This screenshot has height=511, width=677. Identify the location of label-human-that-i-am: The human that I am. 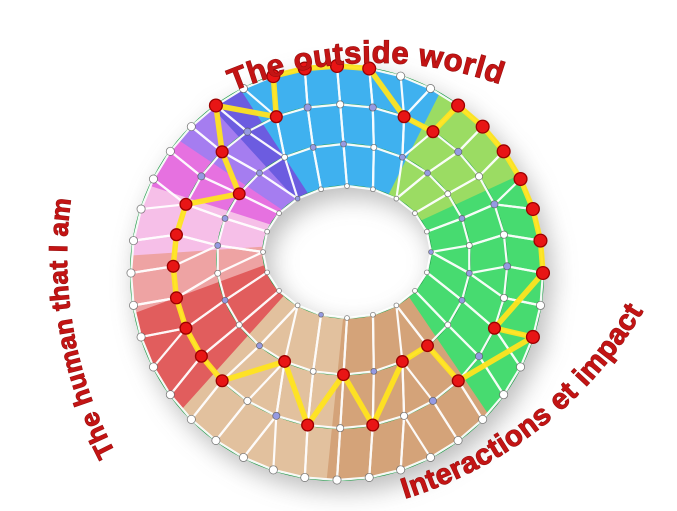
(82, 330).